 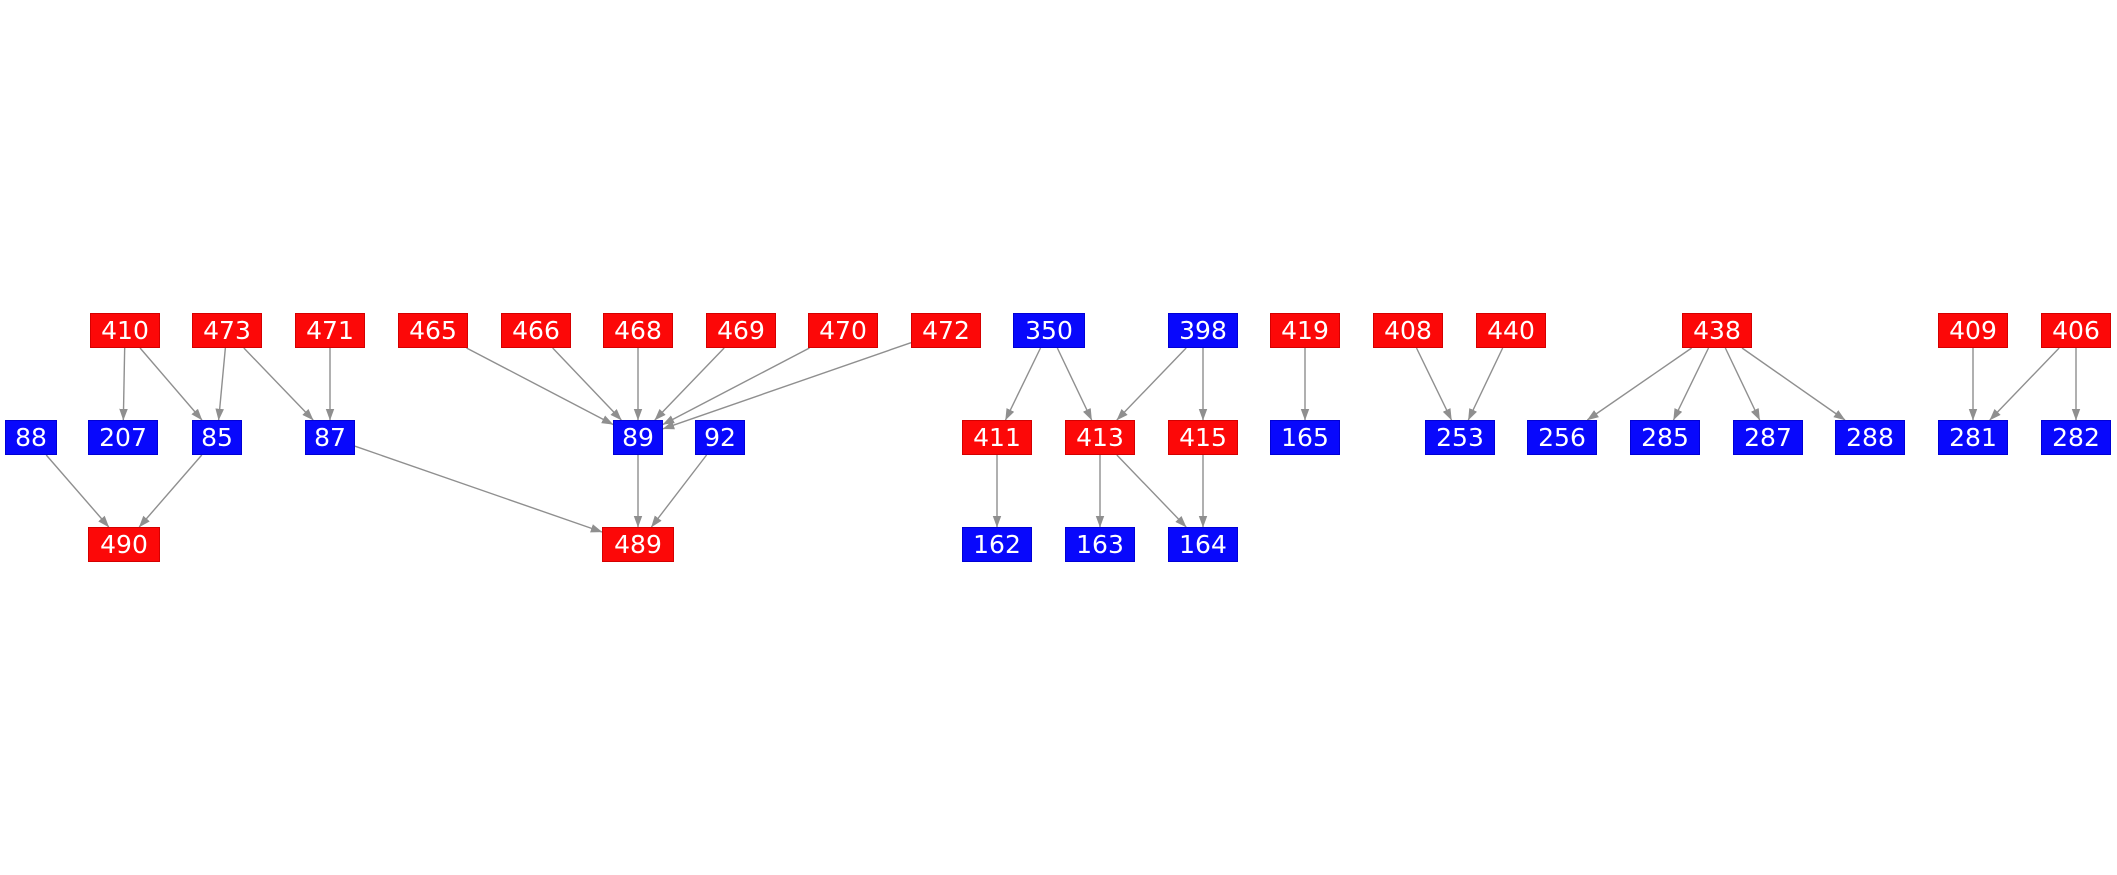 What do you see at coordinates (536, 330) in the screenshot?
I see `graph-node-466: 466` at bounding box center [536, 330].